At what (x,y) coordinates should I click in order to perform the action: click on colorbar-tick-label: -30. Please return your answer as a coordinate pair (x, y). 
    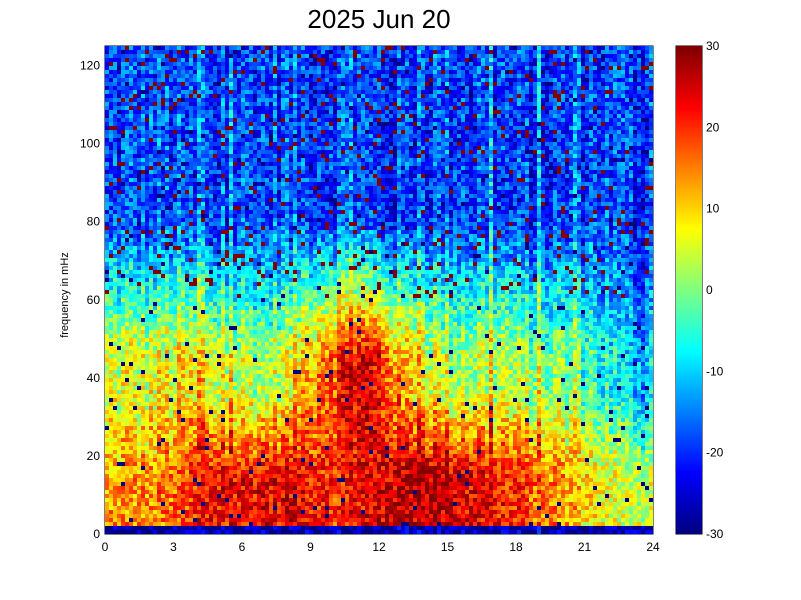
    Looking at the image, I should click on (715, 534).